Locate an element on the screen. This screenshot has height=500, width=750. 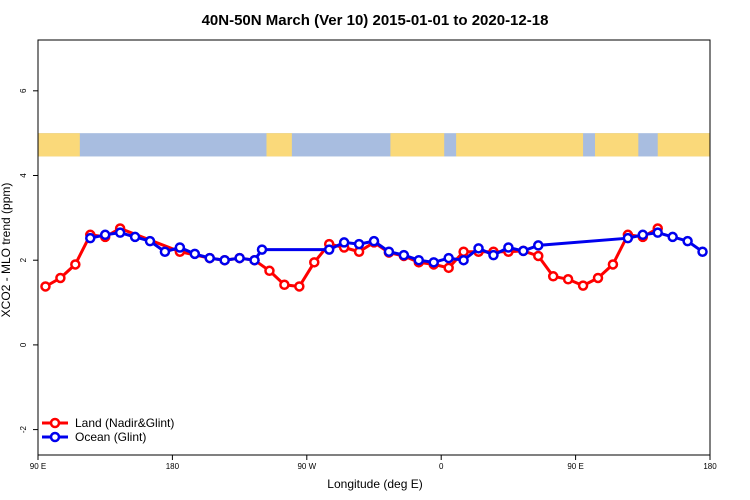
y-axis-label: XCO2 - MLO trend (ppm) is located at coordinates (6, 250).